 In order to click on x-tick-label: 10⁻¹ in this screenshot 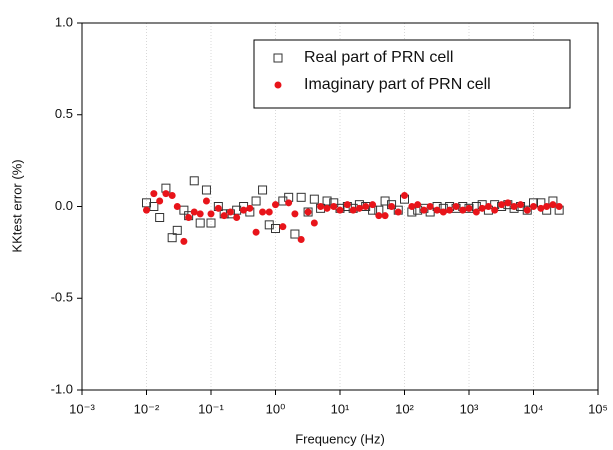, I will do `click(211, 408)`.